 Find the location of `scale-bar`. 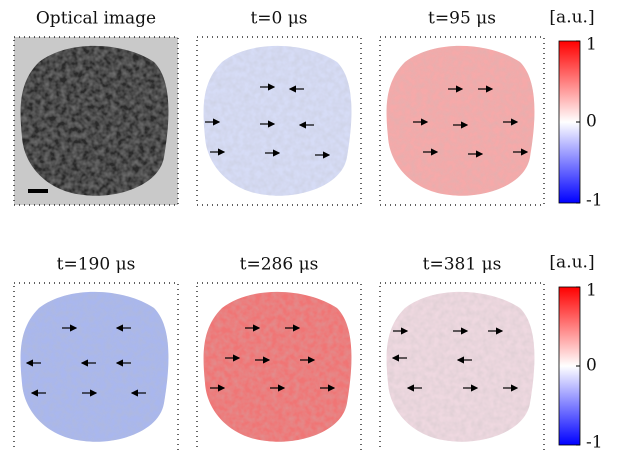

scale-bar is located at coordinates (38, 191).